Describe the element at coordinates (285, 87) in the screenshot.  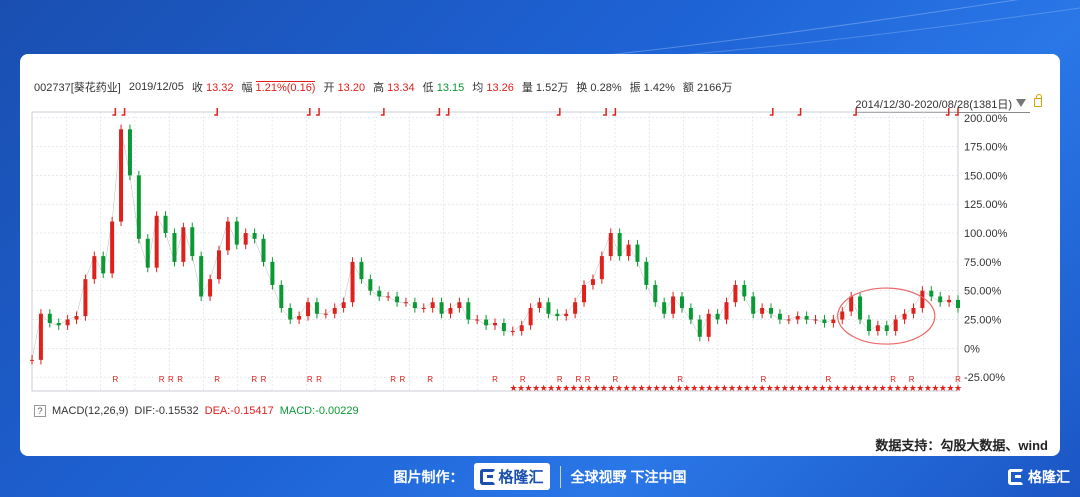
I see `change-value: 1.21%(0.16)` at that location.